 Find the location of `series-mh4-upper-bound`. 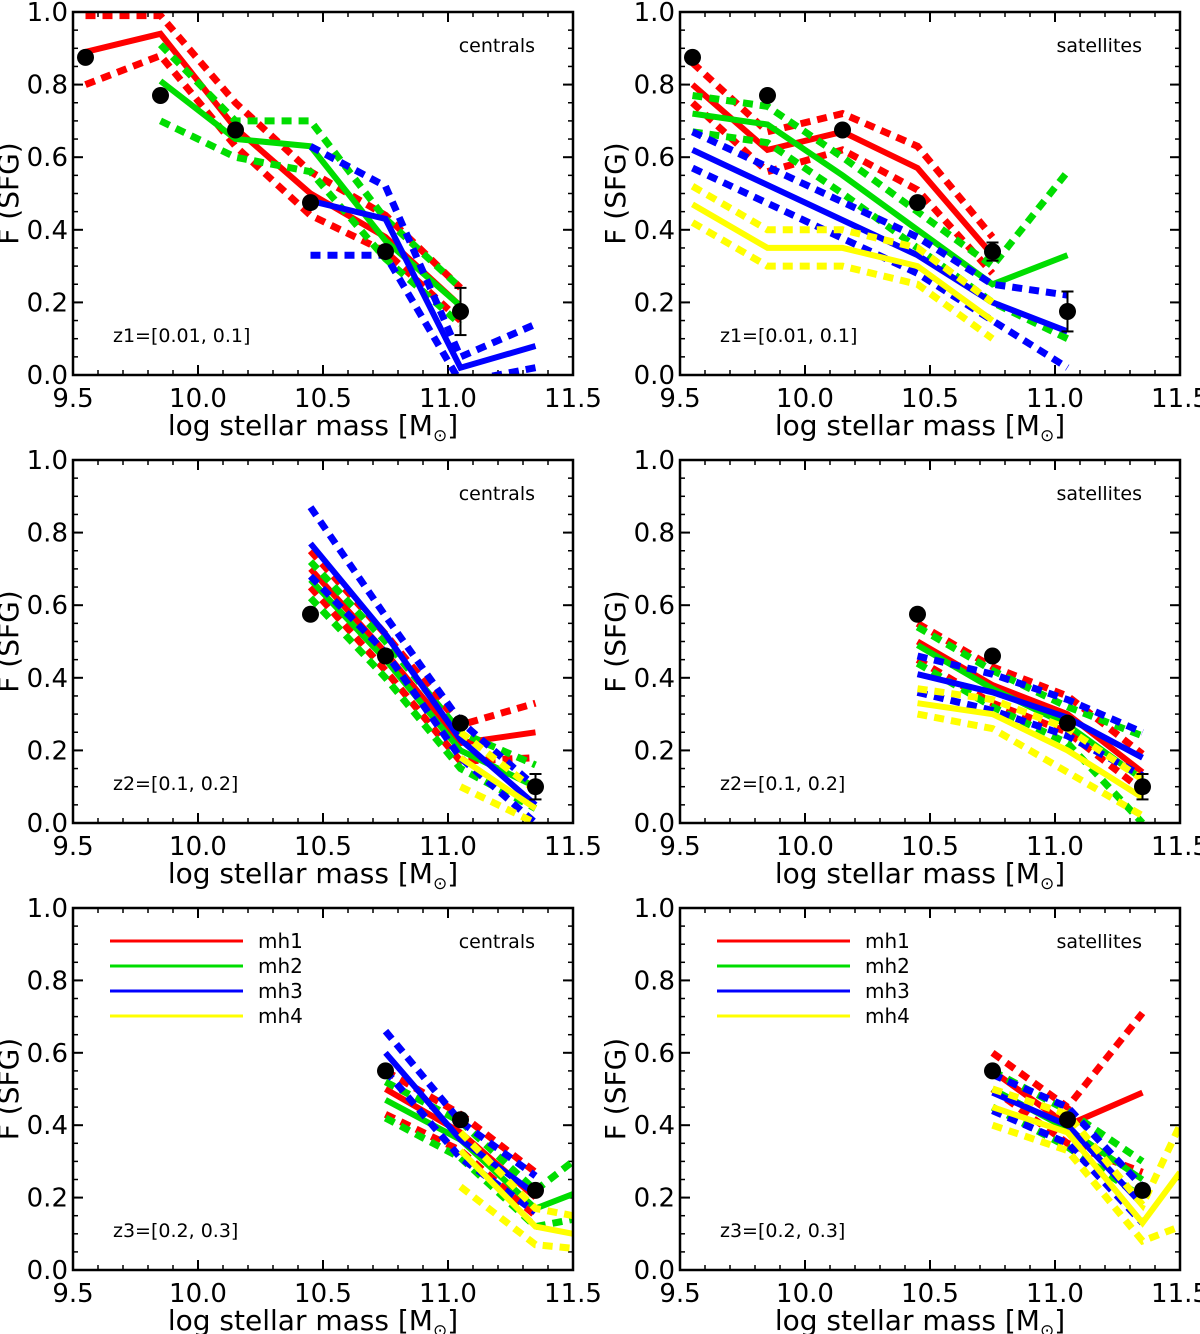

series-mh4-upper-bound is located at coordinates (1085, 1148).